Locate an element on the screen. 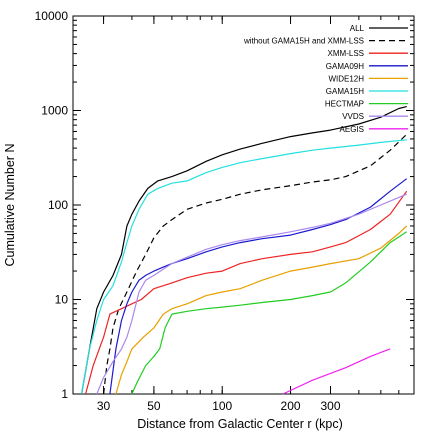 This screenshot has width=436, height=436. x-tick-label: 100 is located at coordinates (222, 406).